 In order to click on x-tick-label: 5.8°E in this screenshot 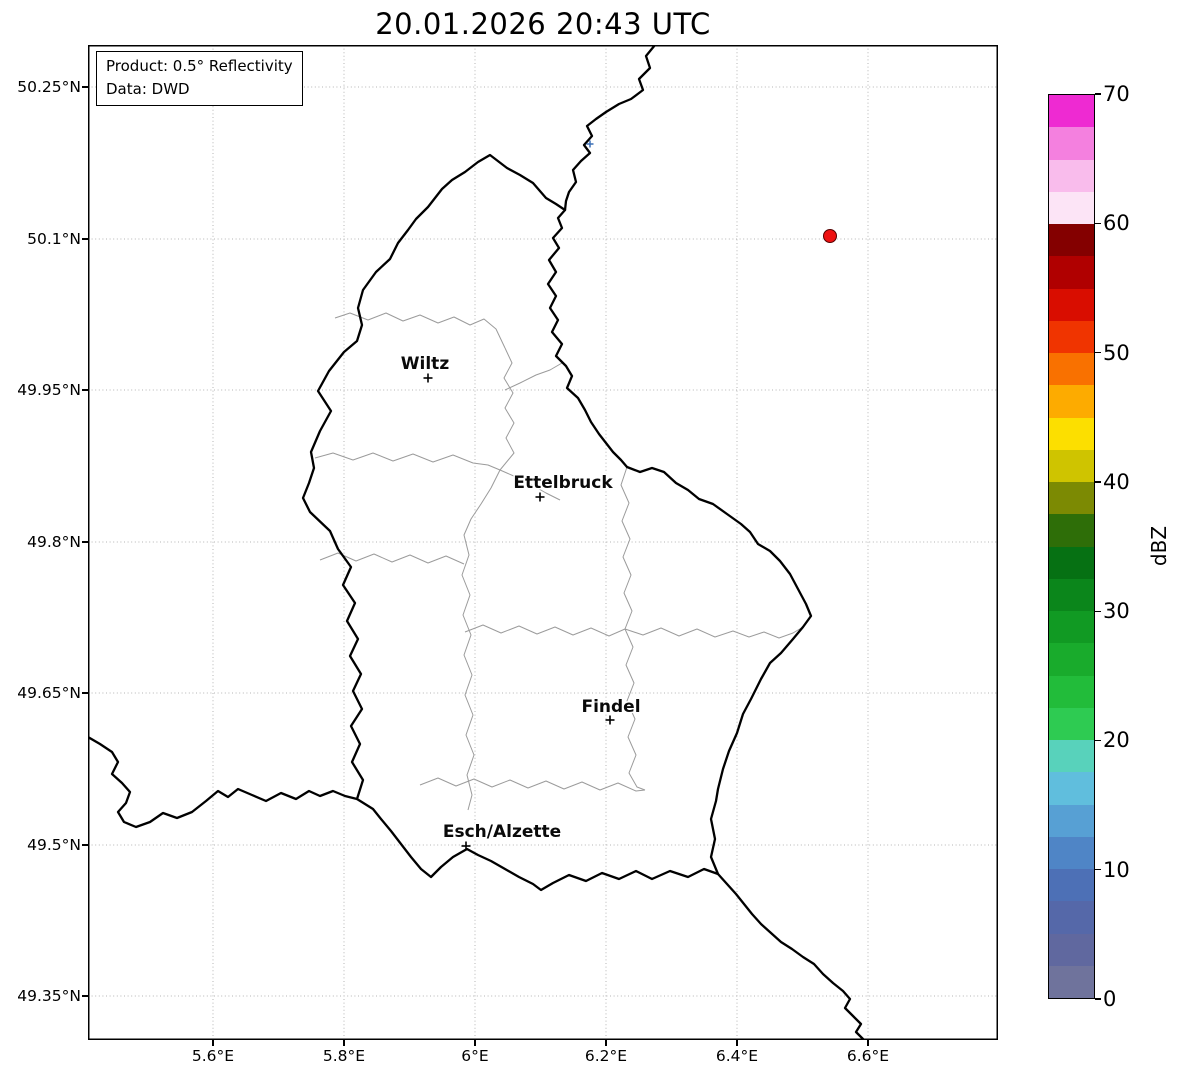, I will do `click(344, 1056)`.